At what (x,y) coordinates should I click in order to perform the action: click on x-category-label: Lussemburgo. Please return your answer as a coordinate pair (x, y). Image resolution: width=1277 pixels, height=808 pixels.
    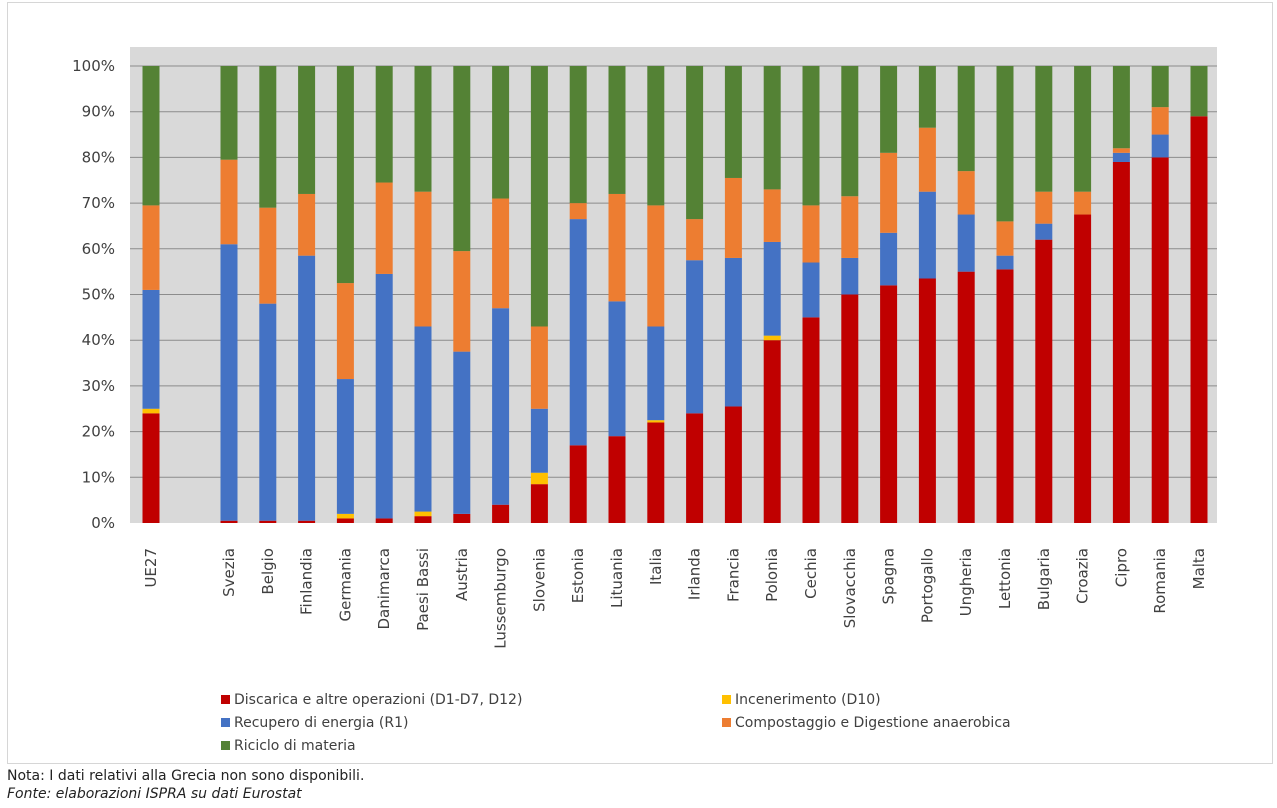
    Looking at the image, I should click on (501, 598).